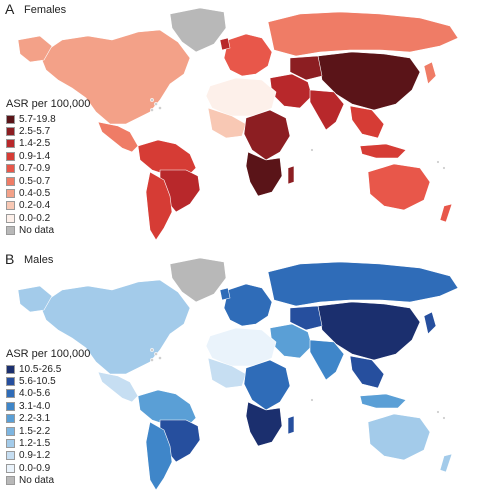  I want to click on legend-item: 1.2-1.5, so click(48, 443).